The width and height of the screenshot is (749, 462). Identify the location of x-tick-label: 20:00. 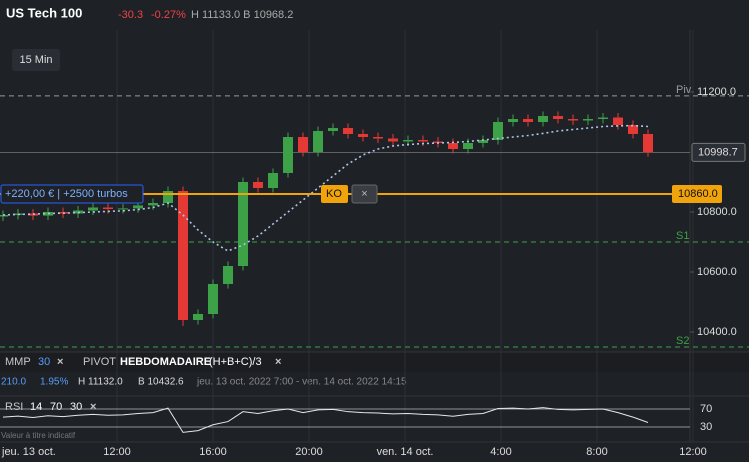
(309, 452).